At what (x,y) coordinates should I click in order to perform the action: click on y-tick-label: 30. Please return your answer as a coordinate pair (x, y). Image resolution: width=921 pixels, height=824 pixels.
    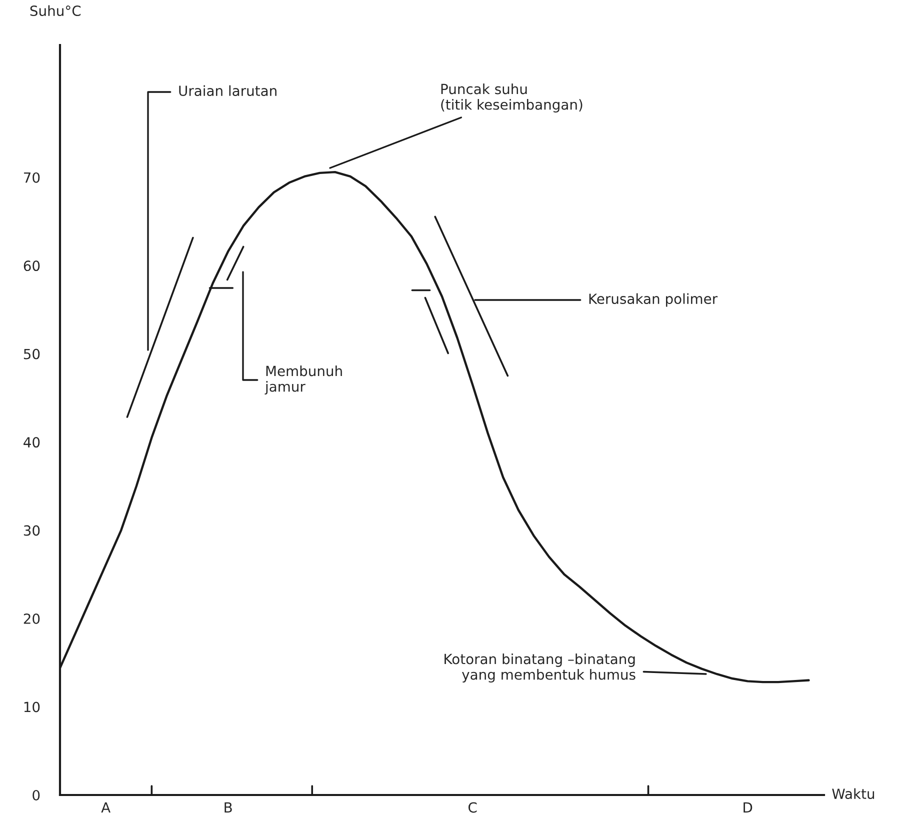
    Looking at the image, I should click on (32, 530).